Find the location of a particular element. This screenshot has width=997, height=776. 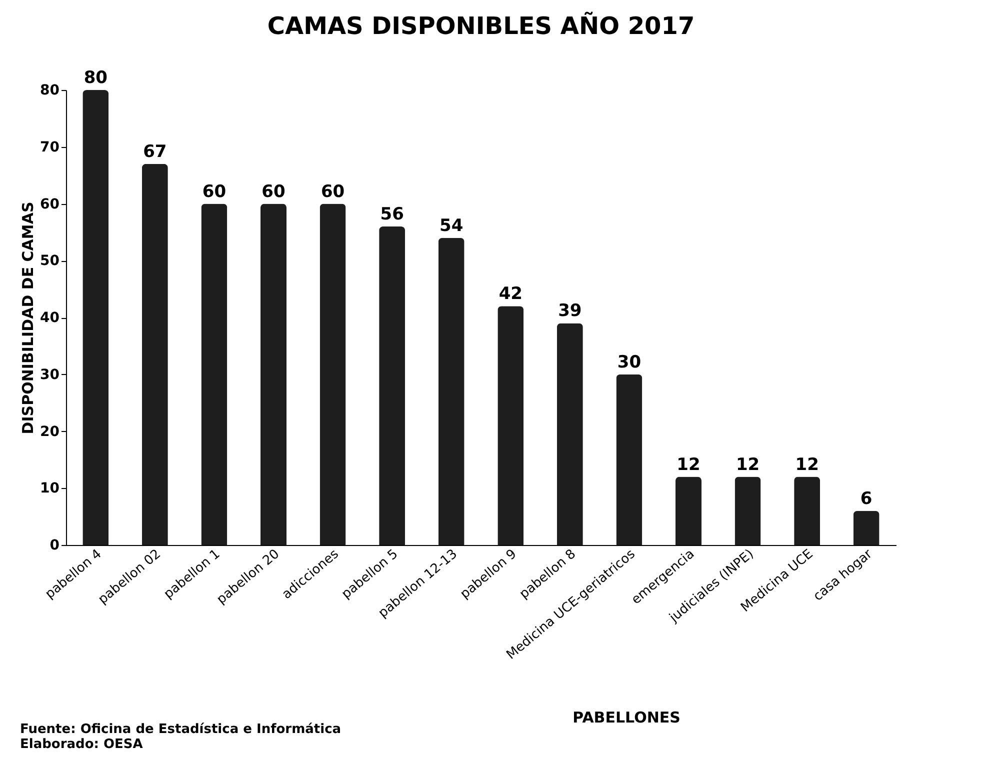

data-label: 80 is located at coordinates (96, 78).